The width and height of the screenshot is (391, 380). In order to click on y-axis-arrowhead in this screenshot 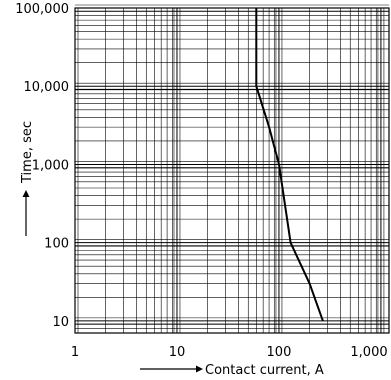, I will do `click(26, 193)`.